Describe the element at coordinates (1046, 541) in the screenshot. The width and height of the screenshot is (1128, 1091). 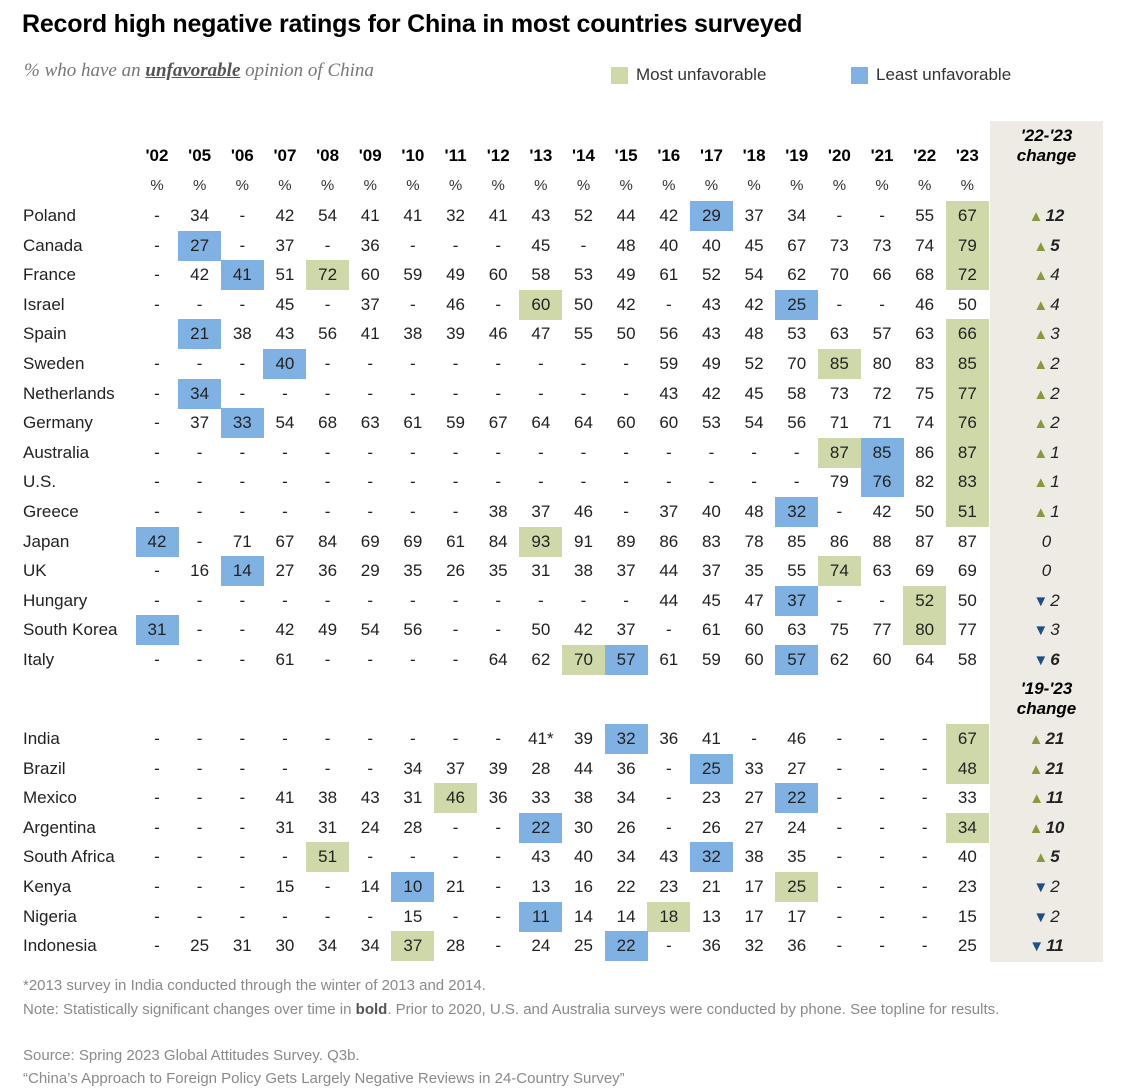
I see `change-number: 0` at that location.